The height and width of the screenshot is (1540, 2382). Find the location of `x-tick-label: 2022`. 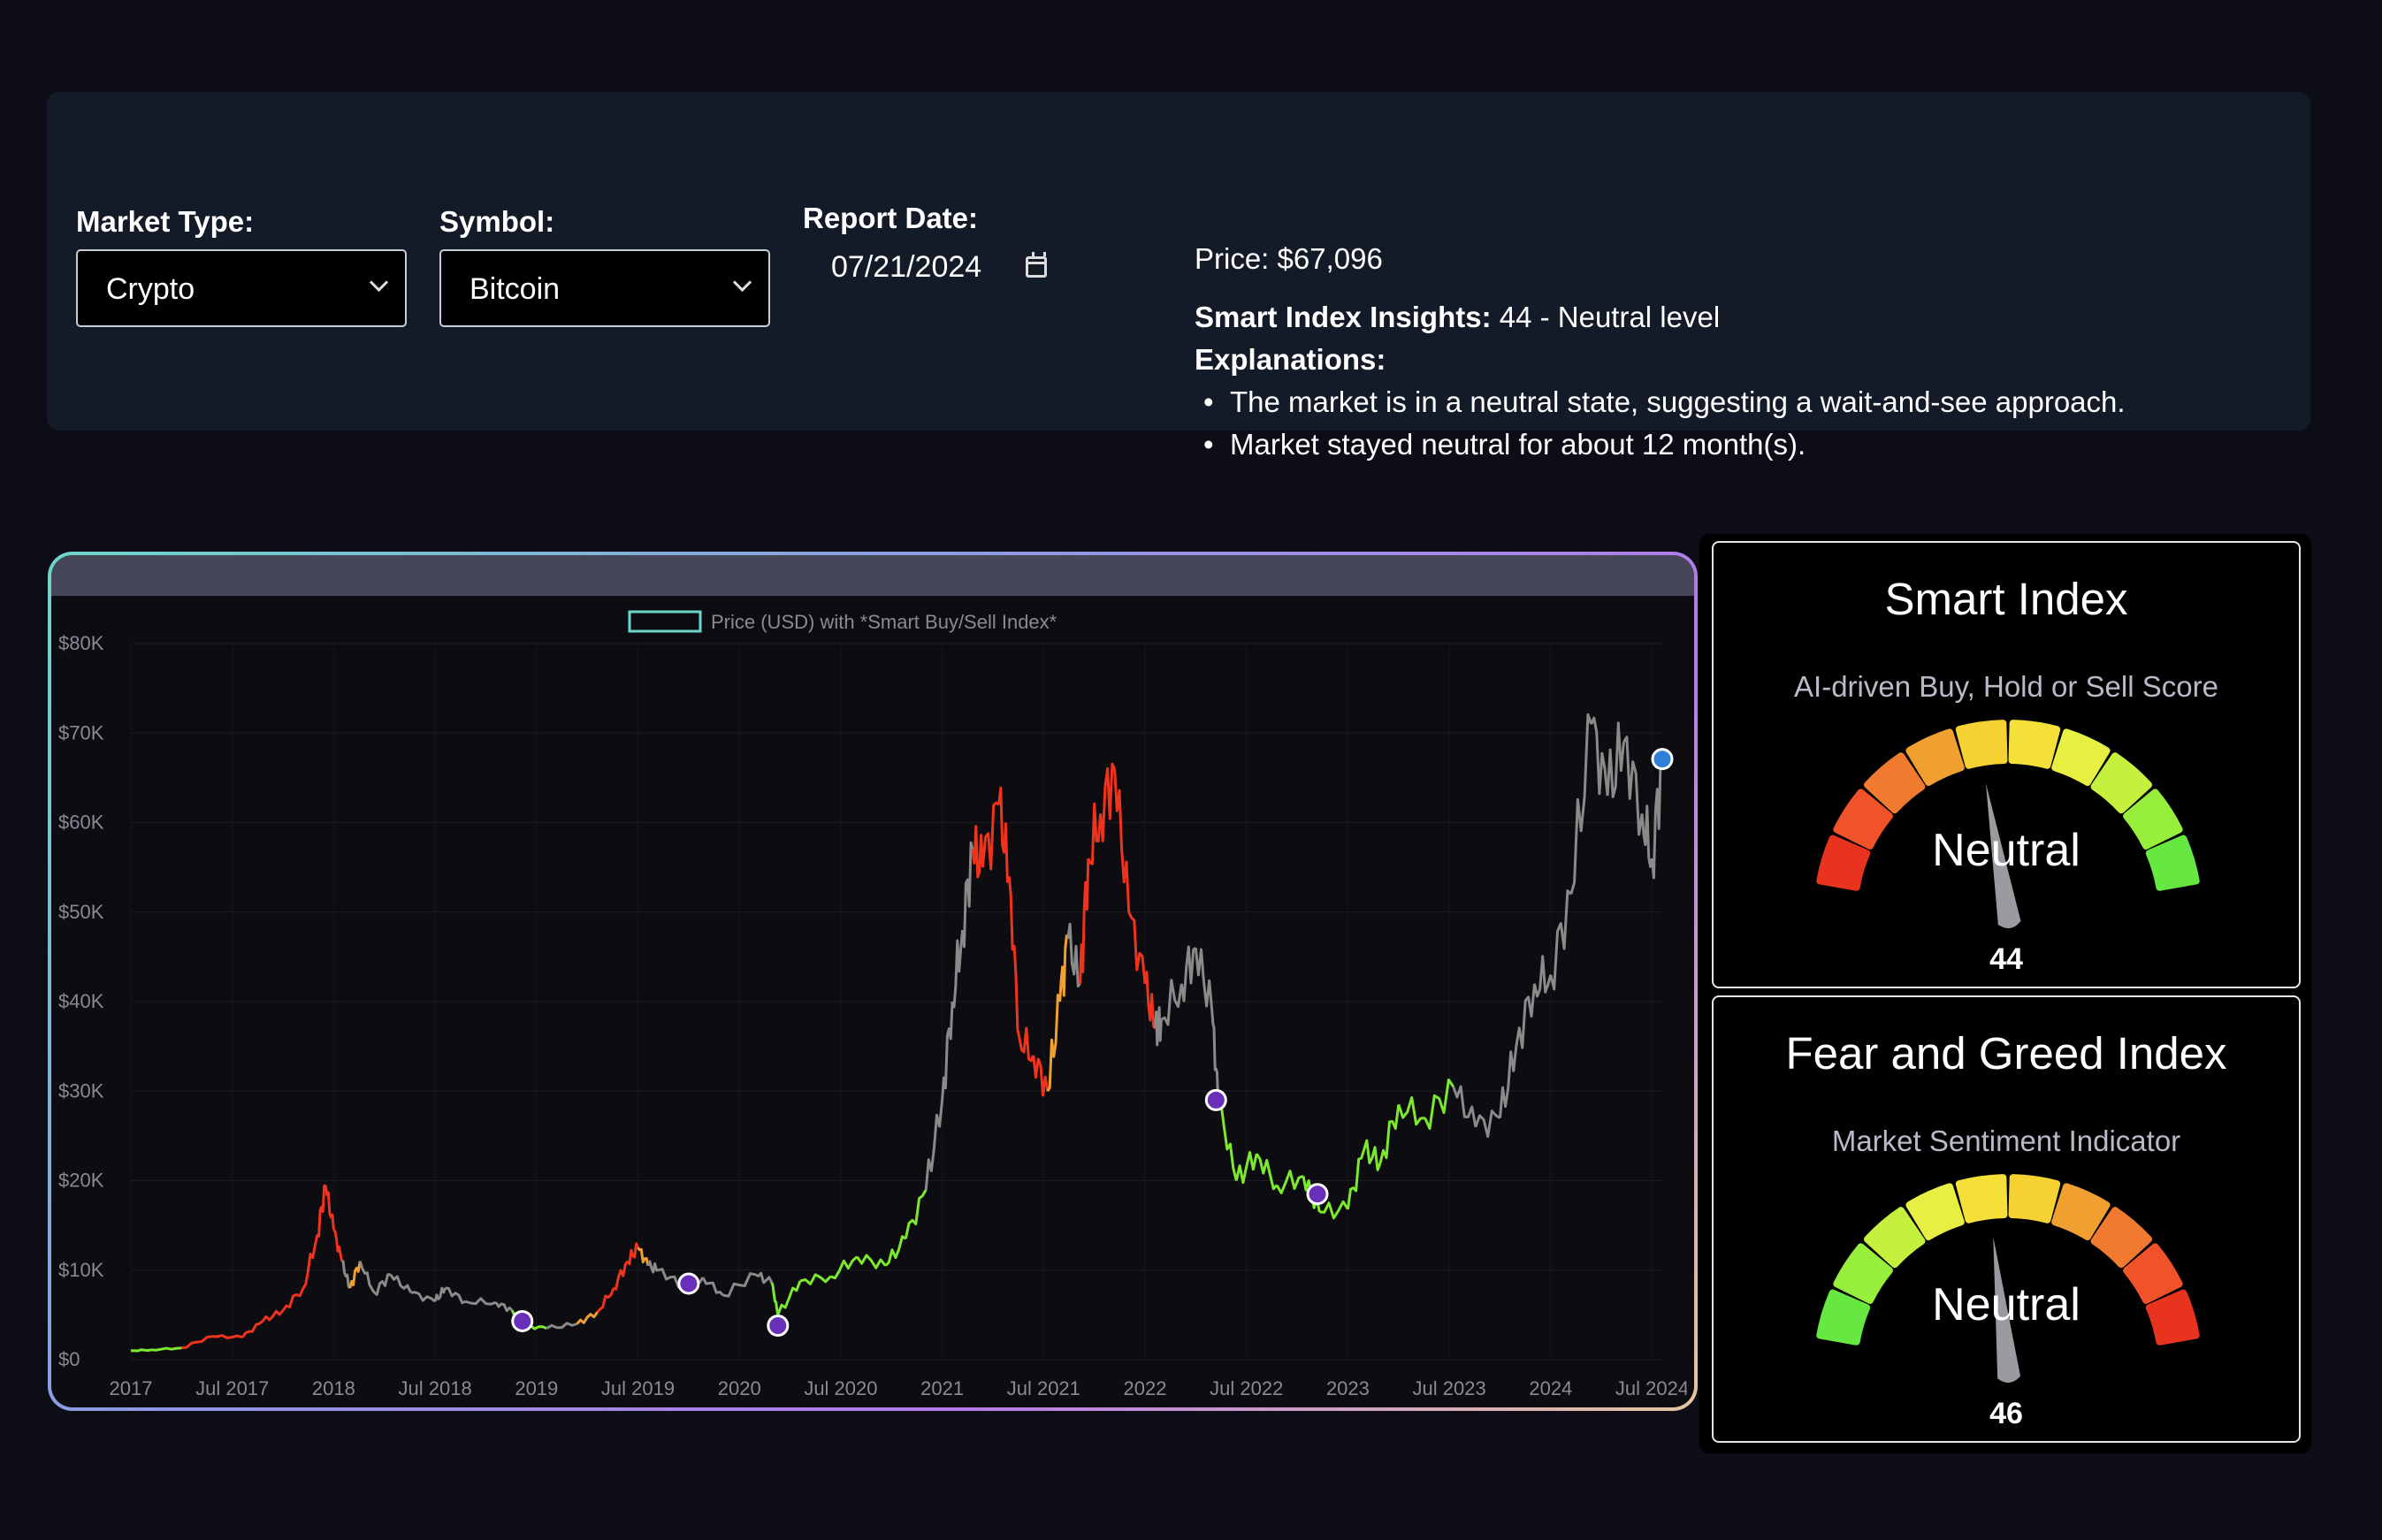

x-tick-label: 2022 is located at coordinates (1146, 1388).